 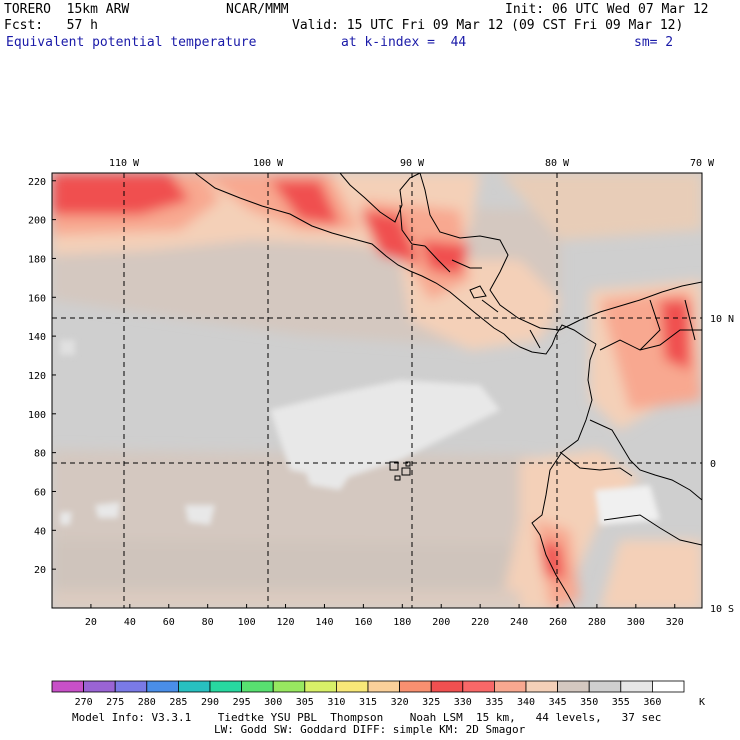 What do you see at coordinates (702, 163) in the screenshot?
I see `longitude-label: 70 W` at bounding box center [702, 163].